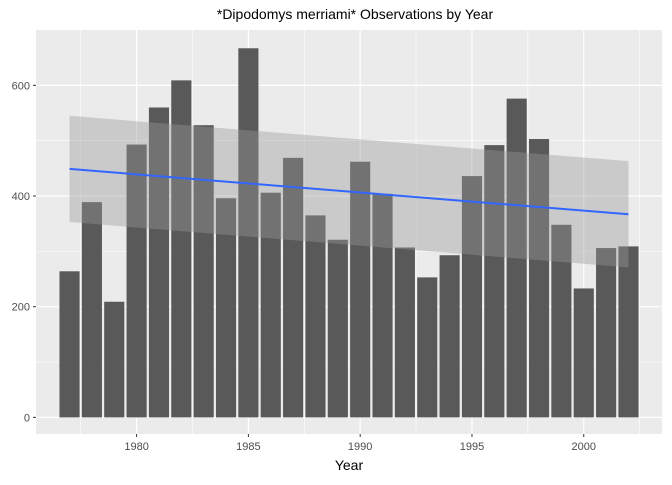 This screenshot has height=485, width=672. What do you see at coordinates (136, 281) in the screenshot?
I see `bar-1980` at bounding box center [136, 281].